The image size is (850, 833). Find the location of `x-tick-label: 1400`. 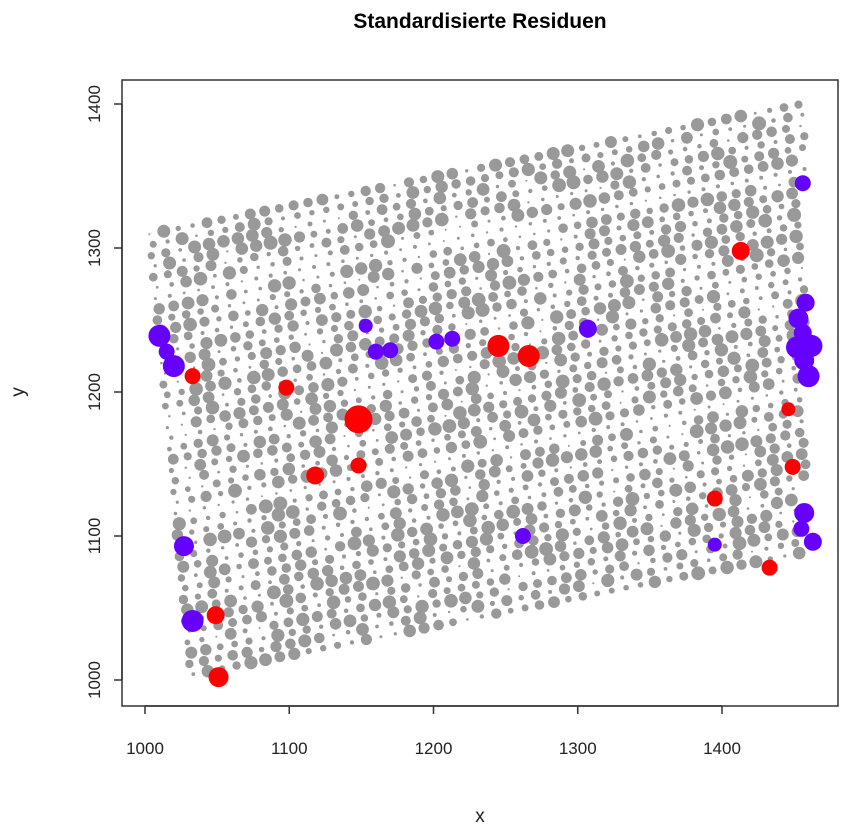

x-tick-label: 1400 is located at coordinates (722, 748).